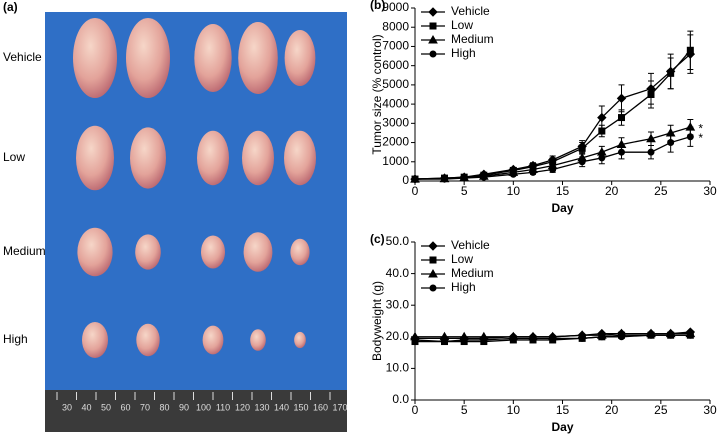  What do you see at coordinates (395, 65) in the screenshot?
I see `y-tick-label: 6000` at bounding box center [395, 65].